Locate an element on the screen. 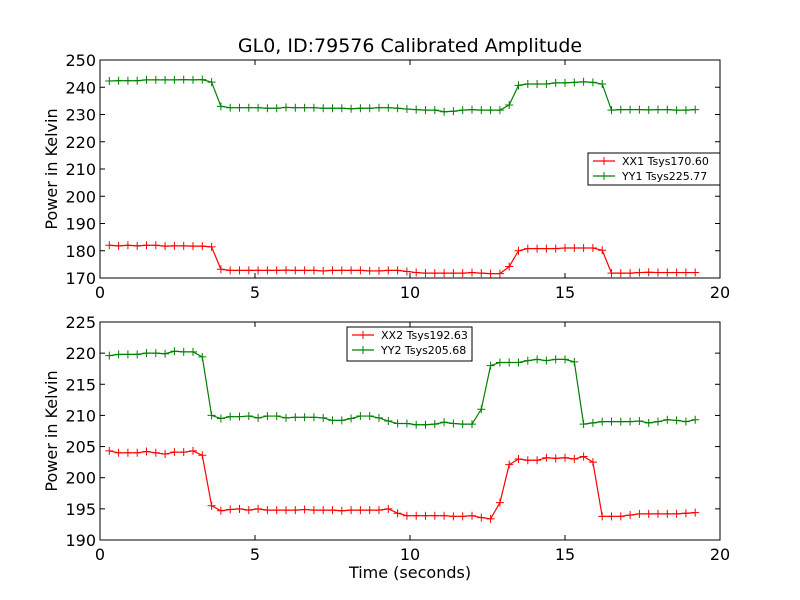 The image size is (800, 600). legend: XX2 Tsys192.63 YY2 Tsys205.68 is located at coordinates (409, 344).